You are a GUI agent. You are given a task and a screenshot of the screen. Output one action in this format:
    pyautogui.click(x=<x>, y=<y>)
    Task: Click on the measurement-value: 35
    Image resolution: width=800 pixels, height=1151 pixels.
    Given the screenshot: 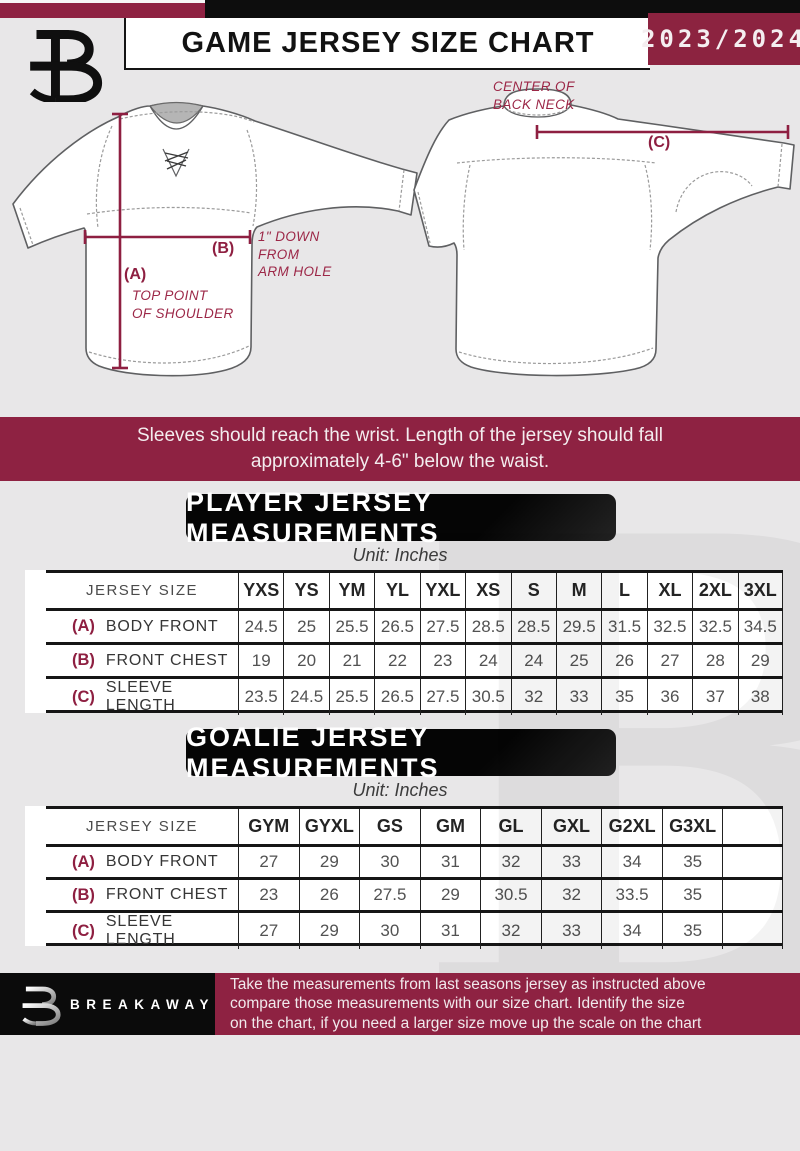 What is the action you would take?
    pyautogui.click(x=692, y=895)
    